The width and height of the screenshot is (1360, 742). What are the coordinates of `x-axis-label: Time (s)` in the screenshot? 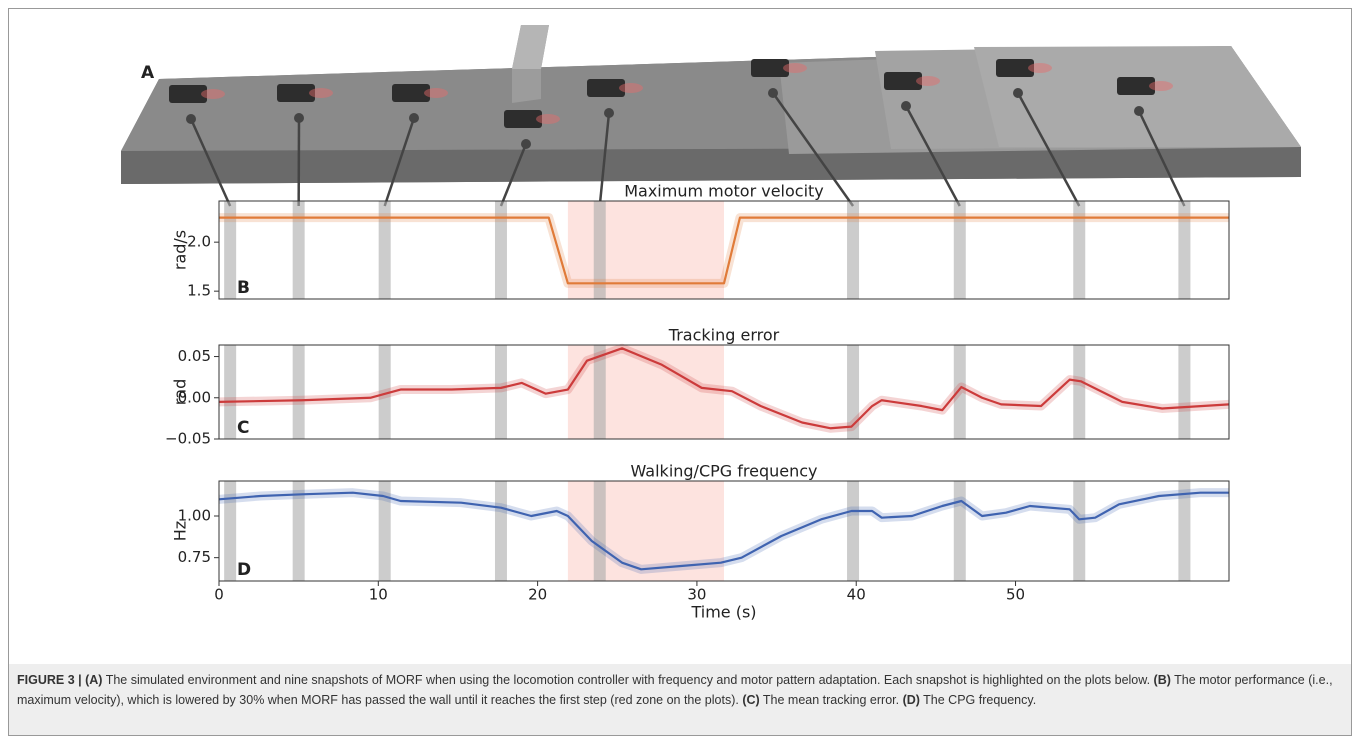 It's located at (723, 612).